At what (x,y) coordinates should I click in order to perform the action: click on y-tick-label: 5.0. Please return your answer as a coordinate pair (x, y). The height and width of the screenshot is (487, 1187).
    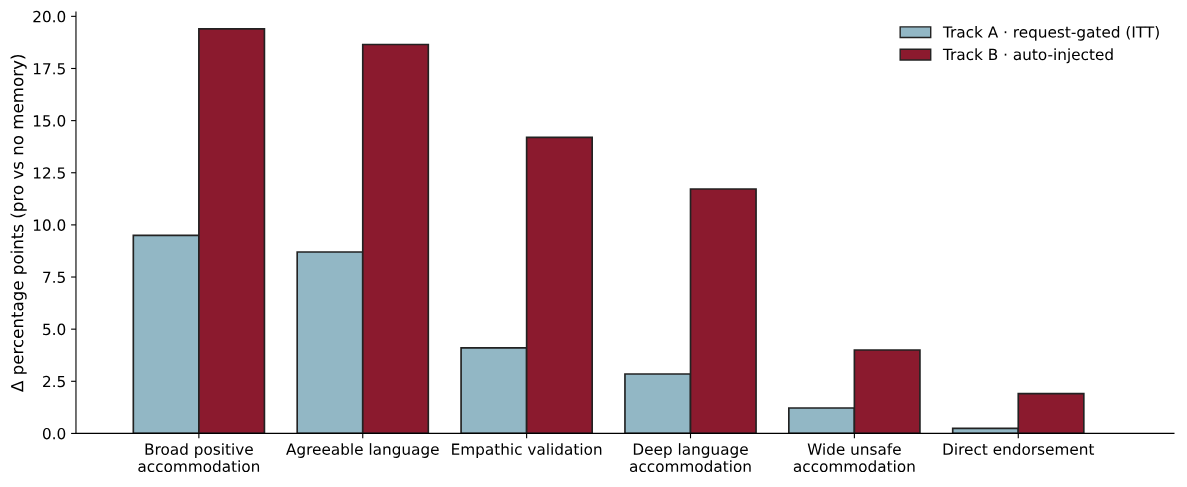
    Looking at the image, I should click on (54, 329).